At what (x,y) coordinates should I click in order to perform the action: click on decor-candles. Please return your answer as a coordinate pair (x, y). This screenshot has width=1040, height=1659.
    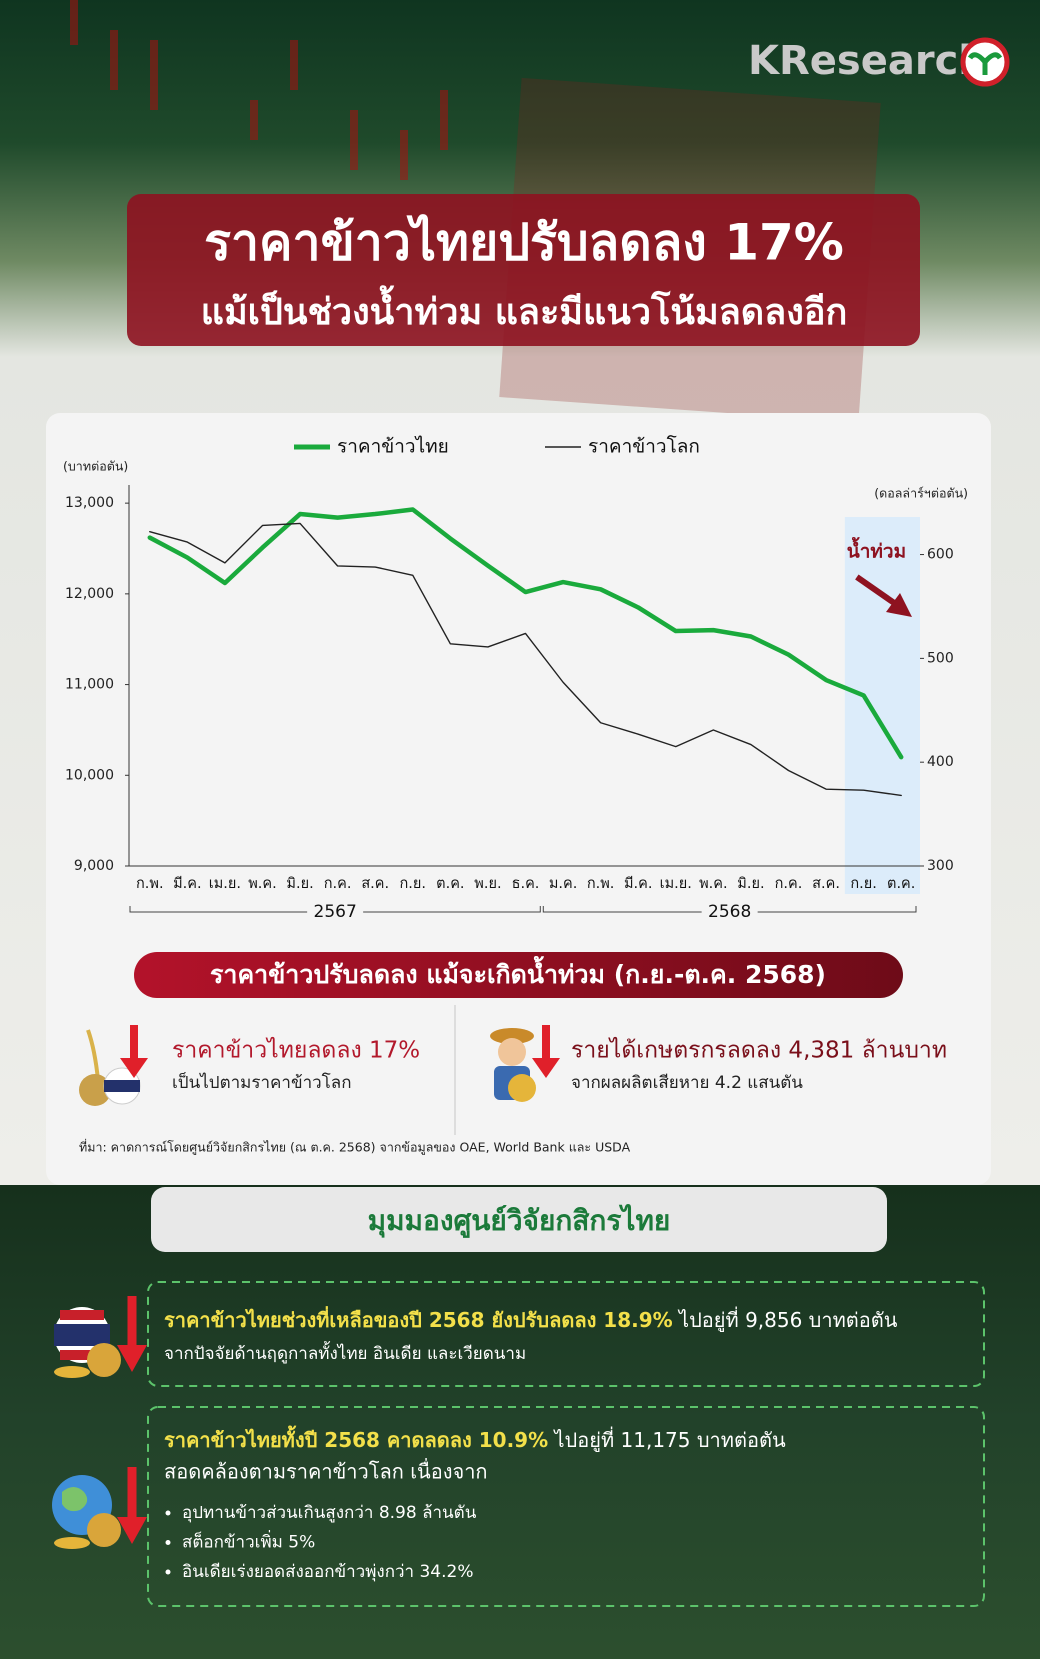
    Looking at the image, I should click on (259, 90).